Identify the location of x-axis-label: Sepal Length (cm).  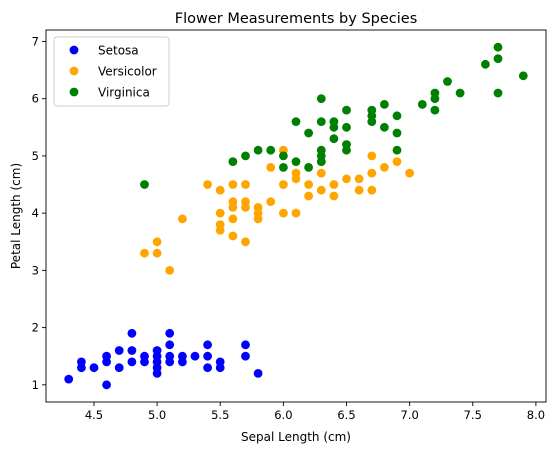
(296, 437).